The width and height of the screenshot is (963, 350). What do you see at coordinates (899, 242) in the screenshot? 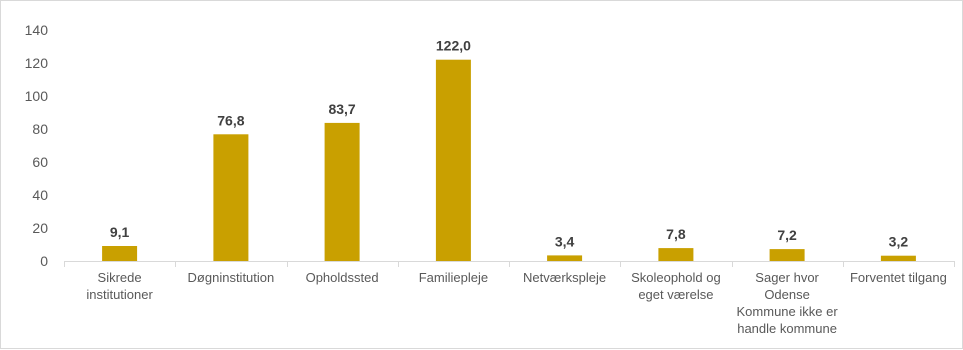
I see `data-label: 3,2` at bounding box center [899, 242].